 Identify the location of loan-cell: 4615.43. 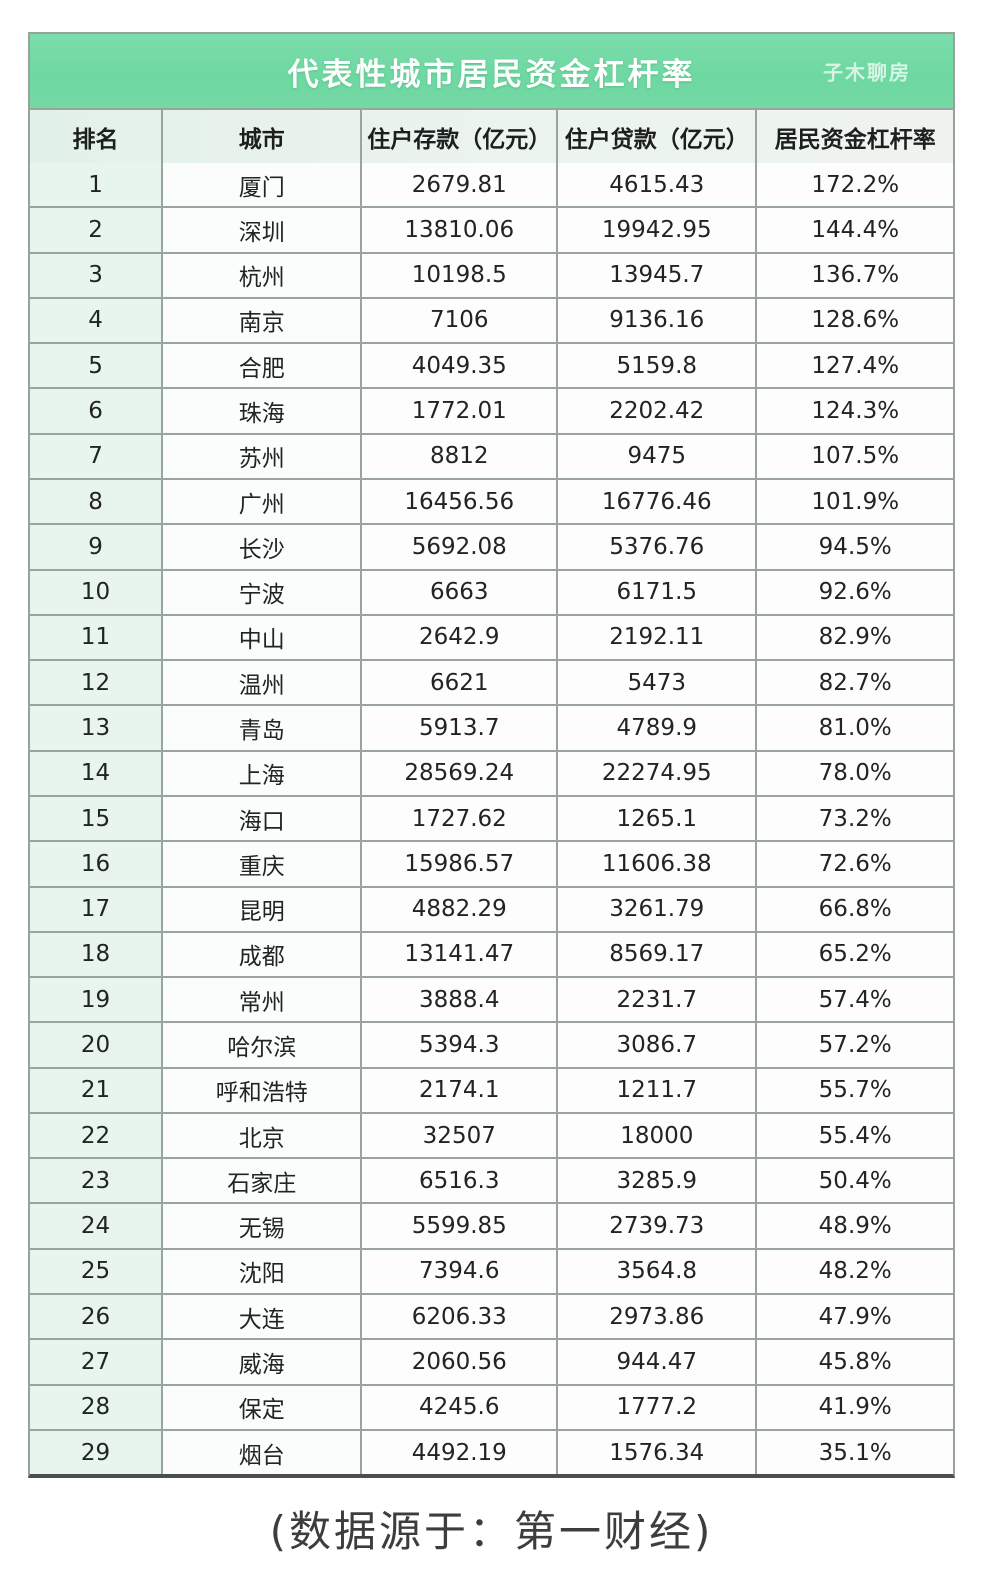
(655, 185).